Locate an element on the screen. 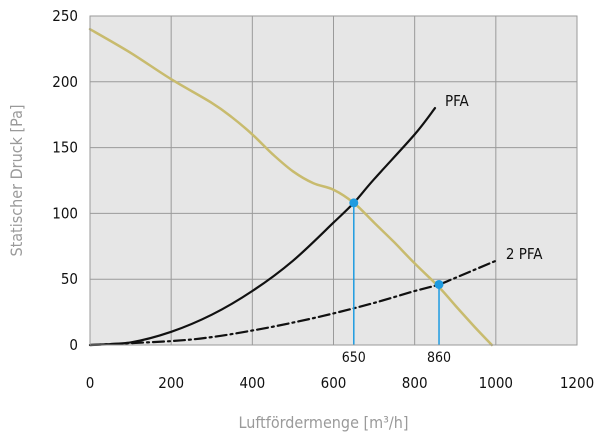 This screenshot has height=436, width=607. x-tick-label: 600 is located at coordinates (334, 383).